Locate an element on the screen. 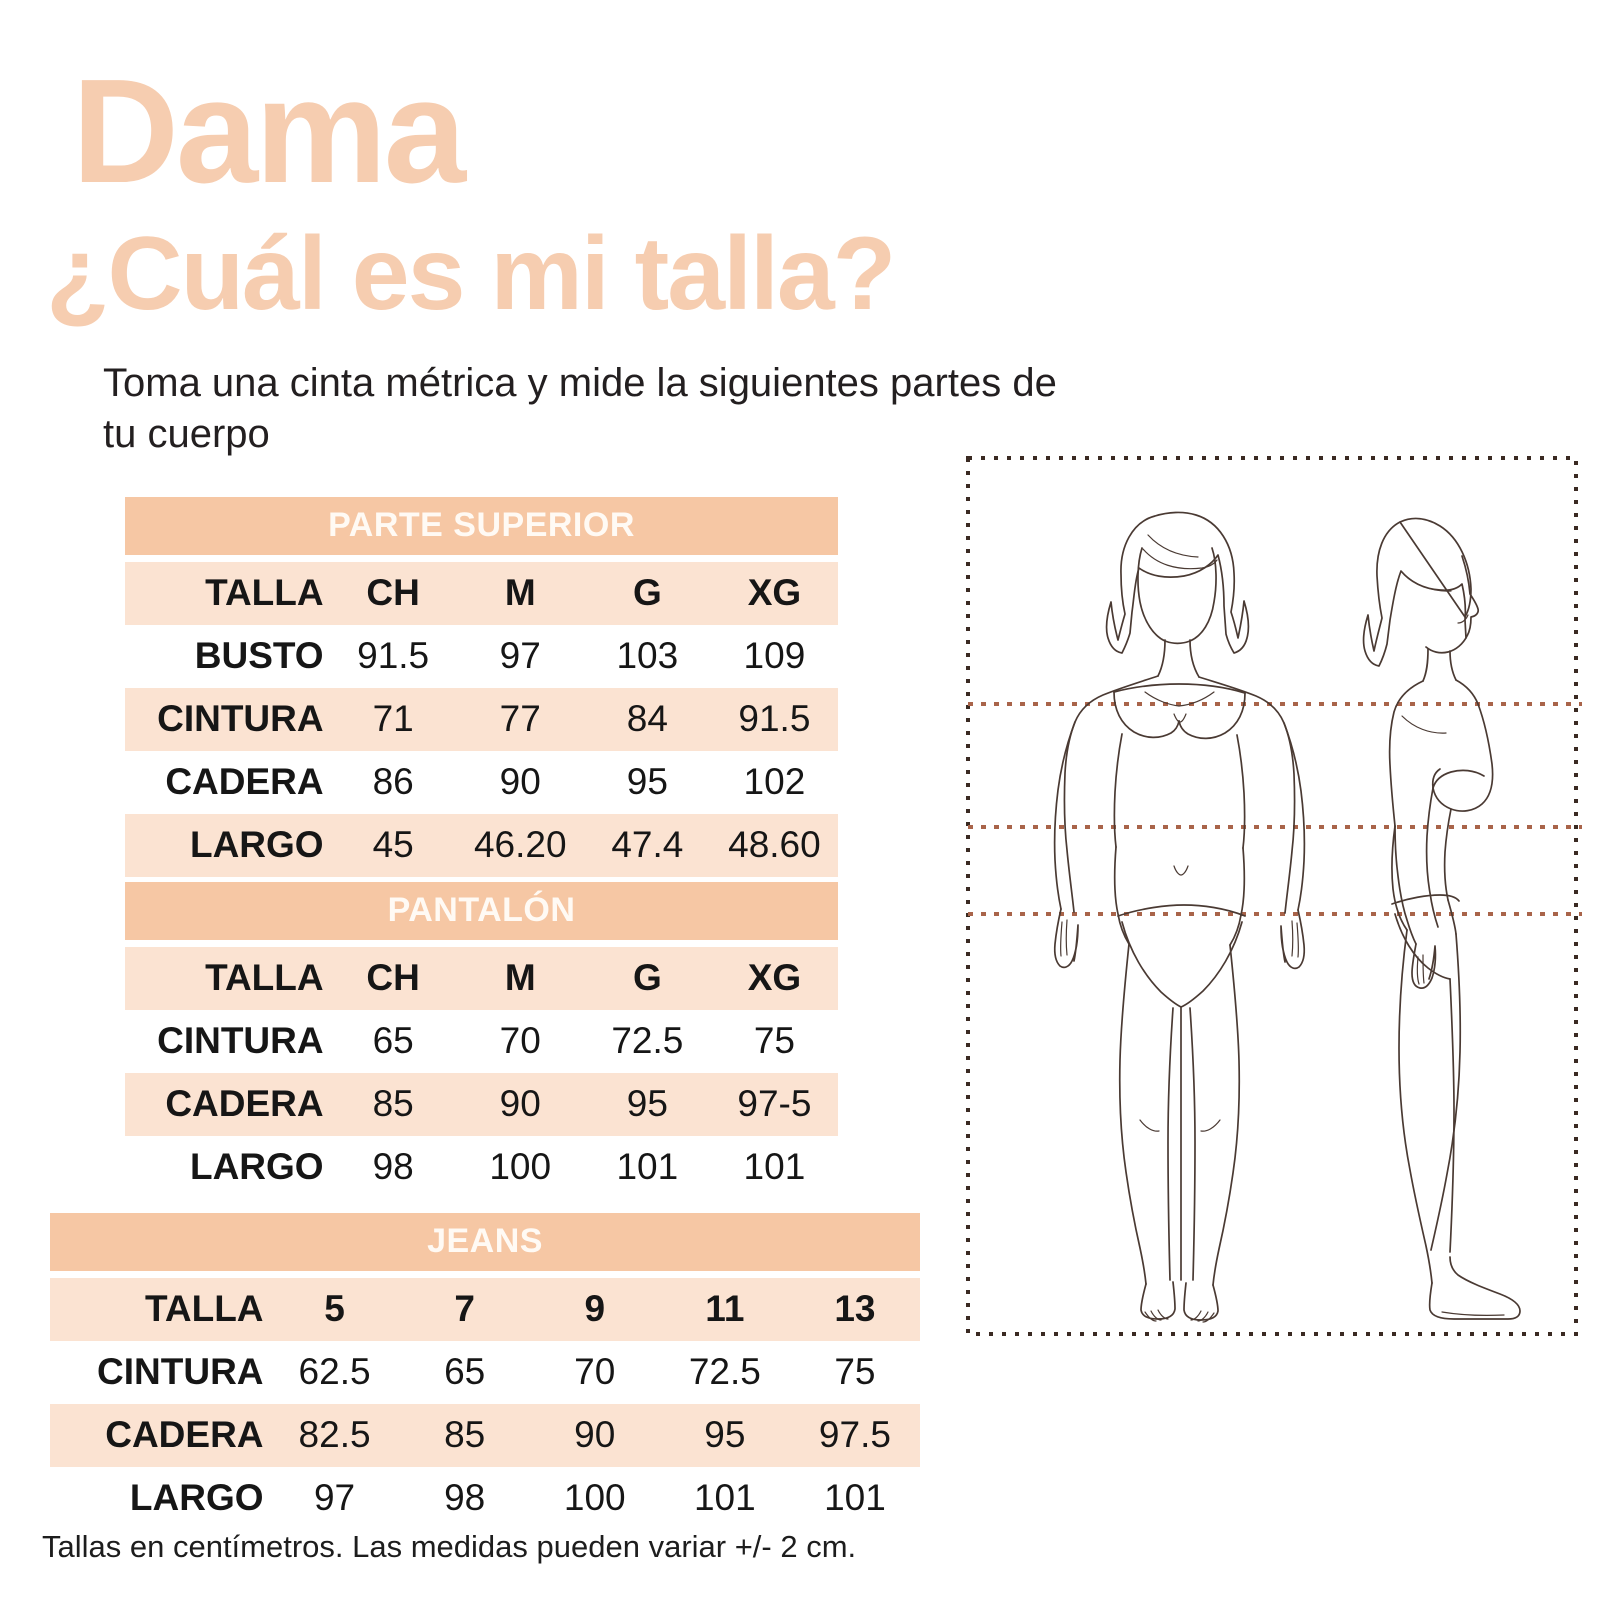  cell-cintura-xg: 75 is located at coordinates (774, 1040).